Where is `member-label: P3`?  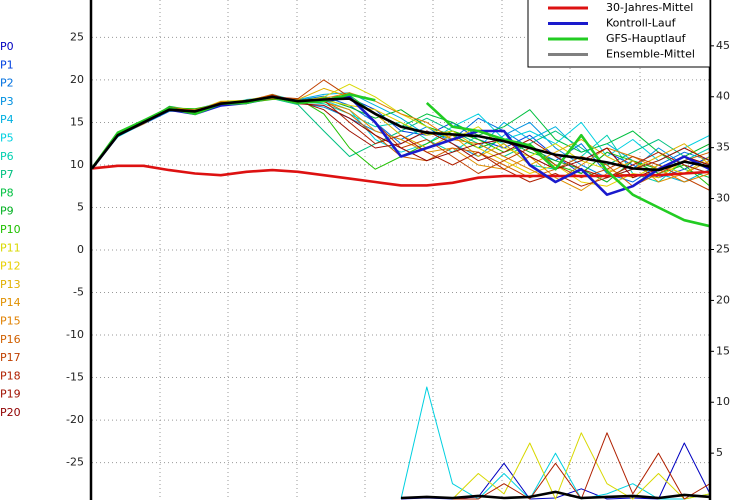
member-label: P3 is located at coordinates (7, 101).